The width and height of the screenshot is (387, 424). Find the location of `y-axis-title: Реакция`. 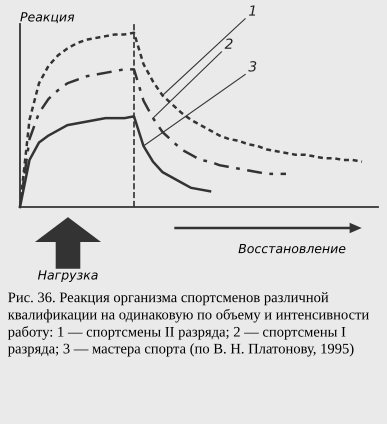

y-axis-title: Реакция is located at coordinates (47, 18).